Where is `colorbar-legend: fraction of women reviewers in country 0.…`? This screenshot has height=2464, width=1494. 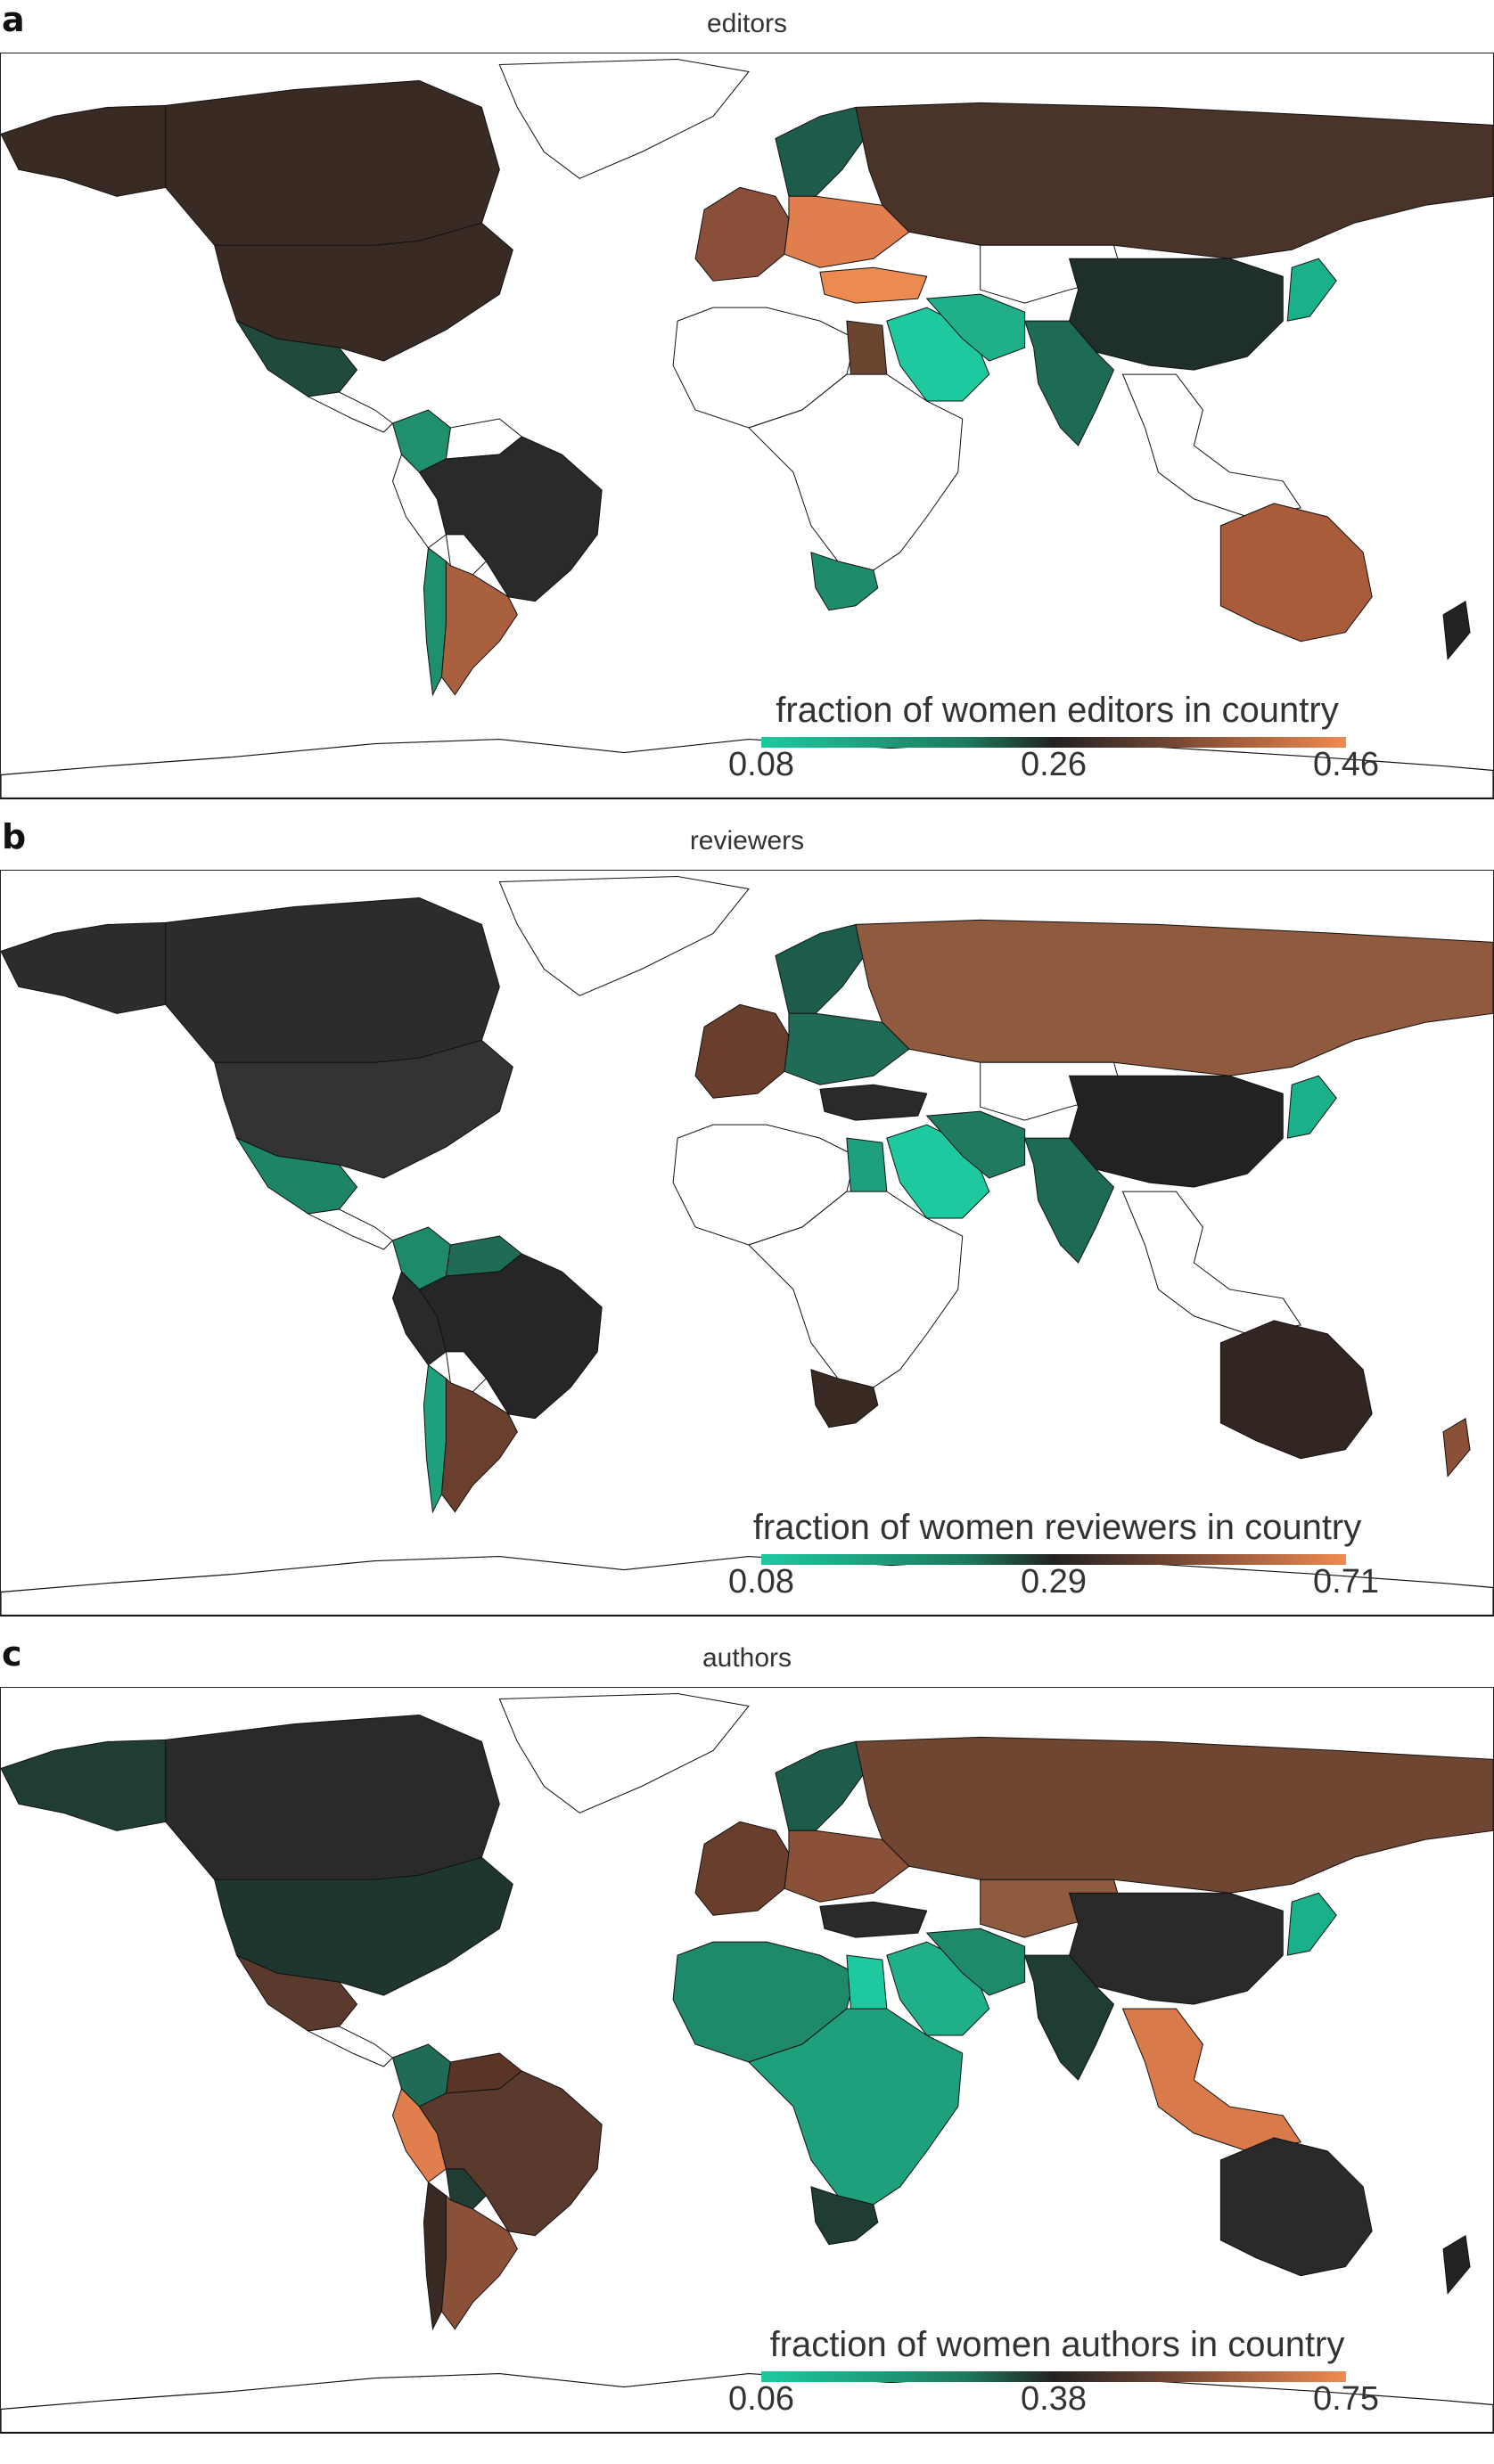 colorbar-legend: fraction of women reviewers in country 0.… is located at coordinates (1057, 1557).